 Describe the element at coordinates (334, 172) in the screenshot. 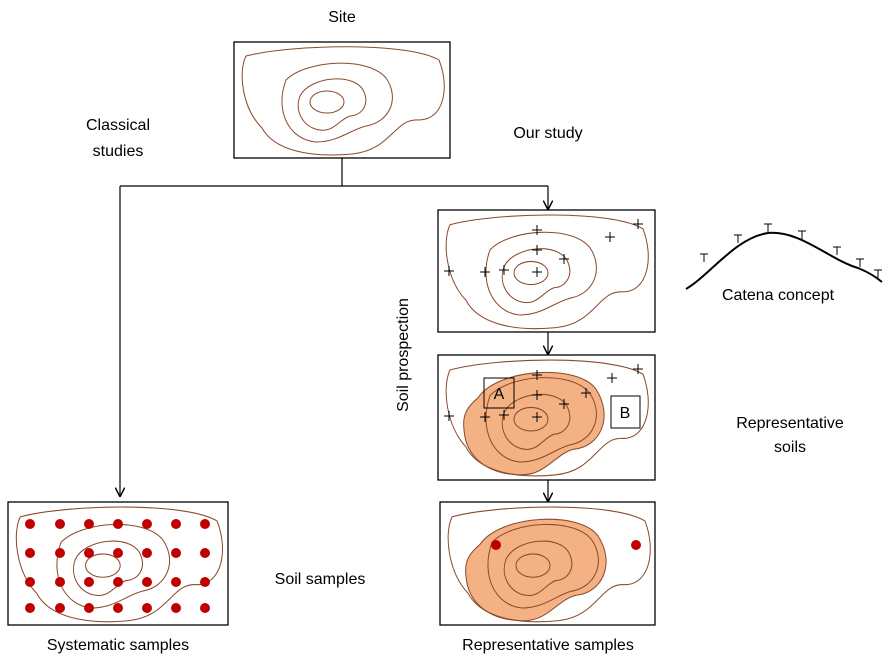

I see `connector` at that location.